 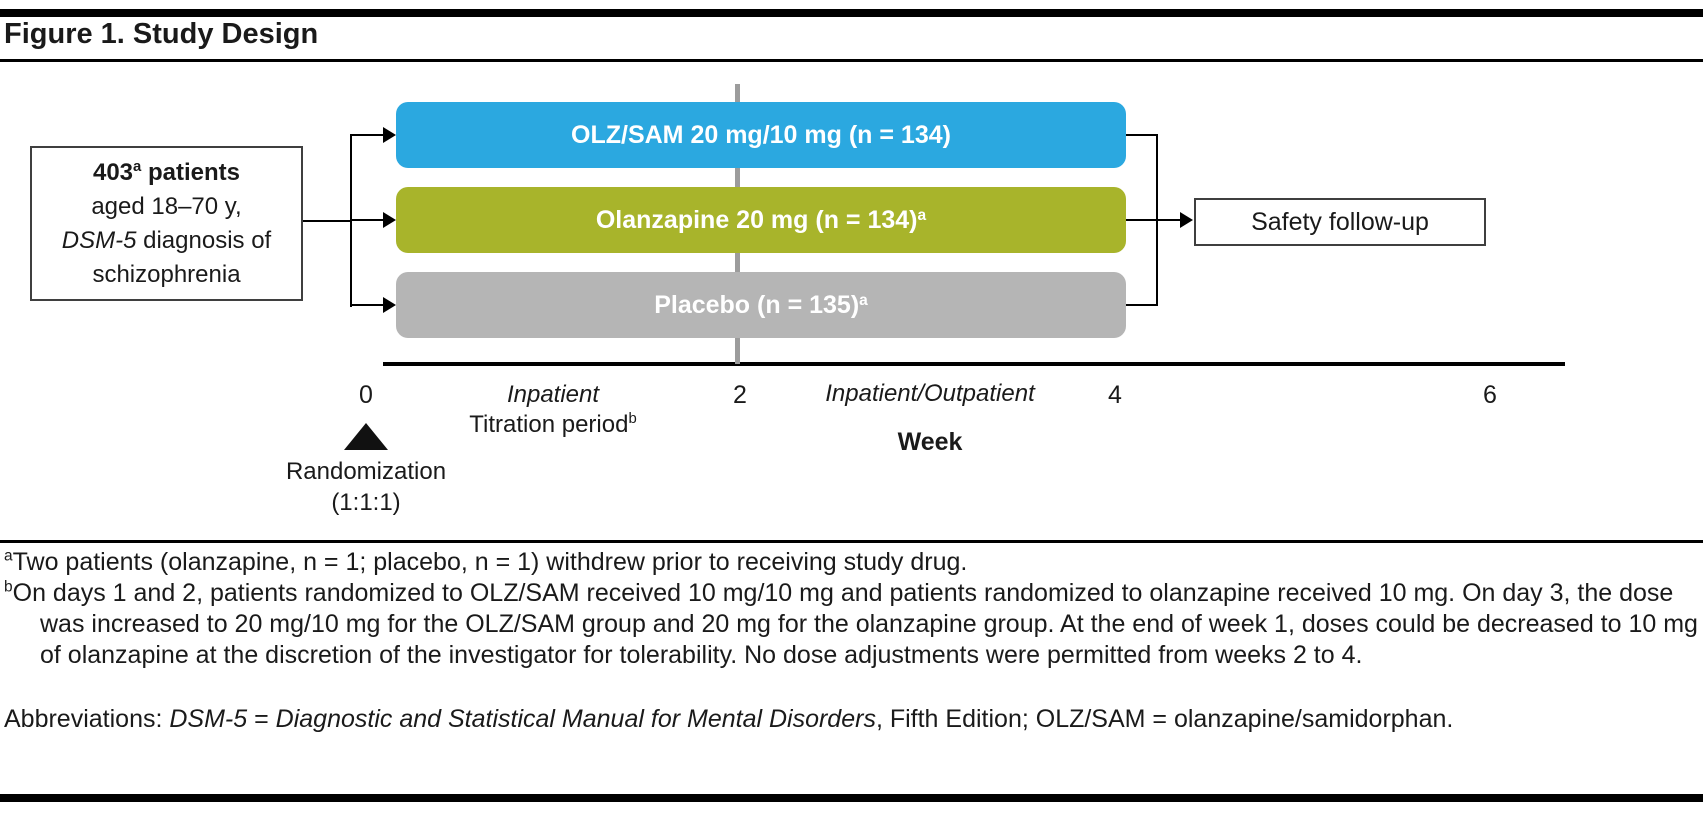 I want to click on figure-title: Figure 1. Study Design, so click(x=161, y=34).